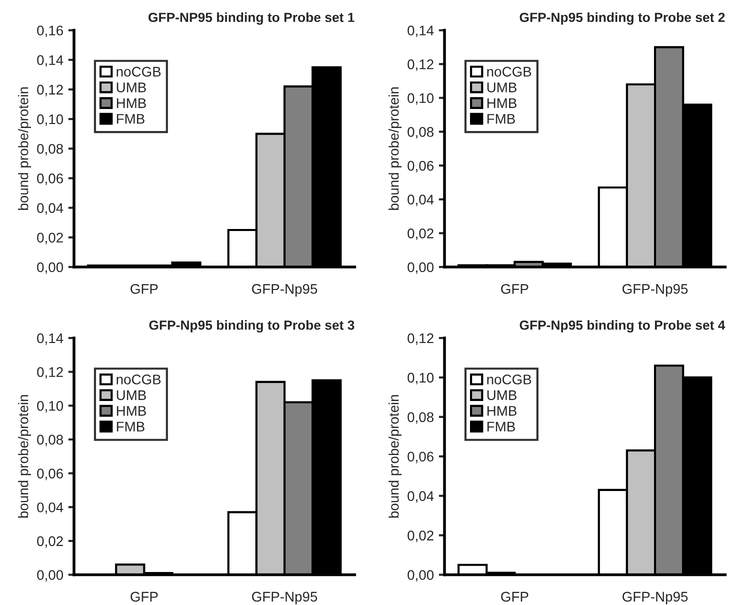  What do you see at coordinates (622, 18) in the screenshot?
I see `chart-title: GFP-Np95 binding to Probe set 2` at bounding box center [622, 18].